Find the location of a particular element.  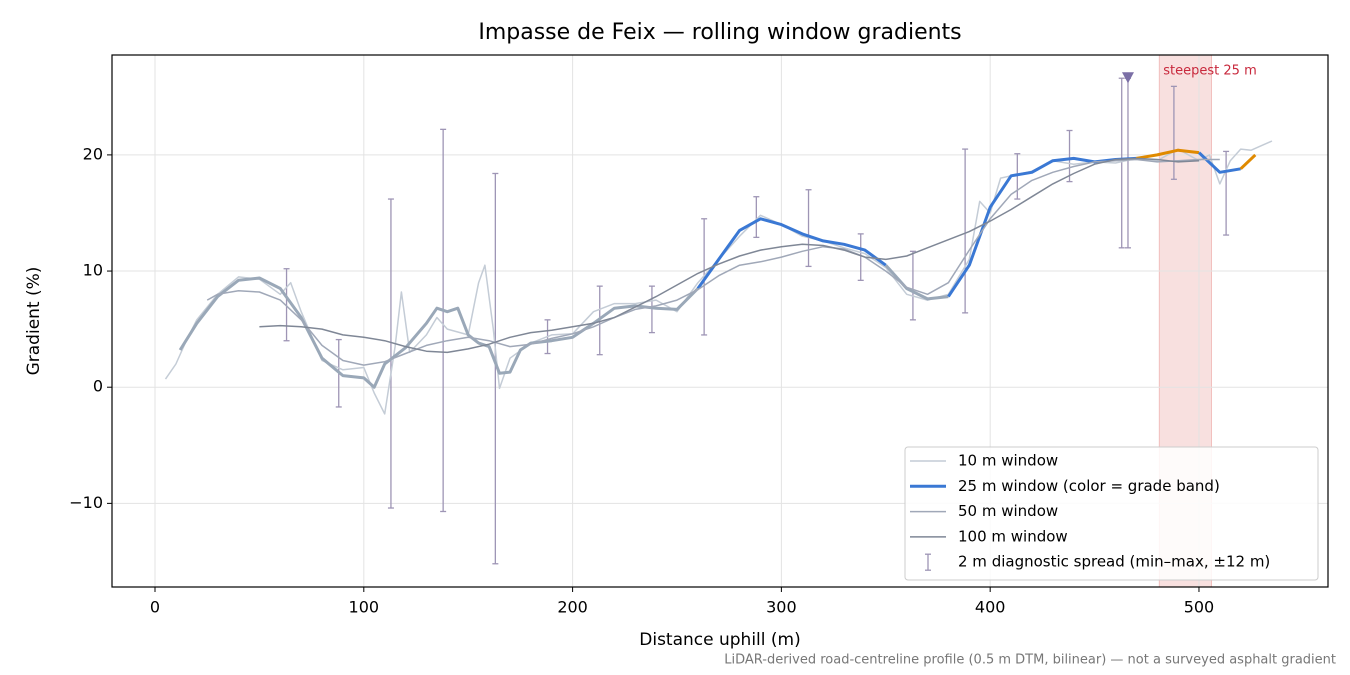

x-tick-label: 500 is located at coordinates (1199, 607).